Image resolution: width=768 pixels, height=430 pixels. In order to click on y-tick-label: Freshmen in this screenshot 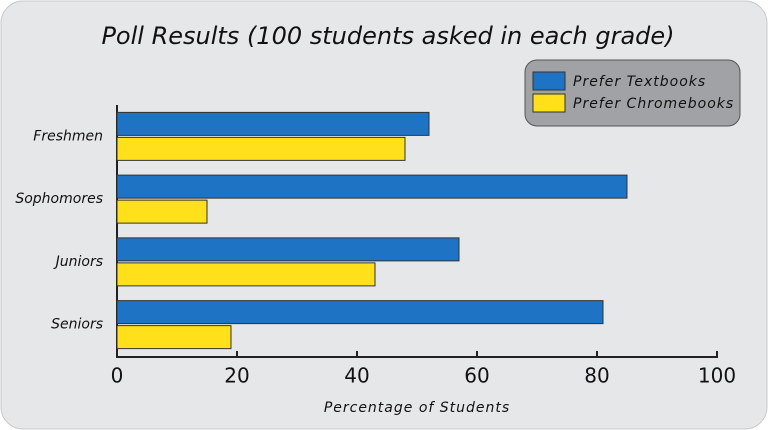, I will do `click(68, 136)`.